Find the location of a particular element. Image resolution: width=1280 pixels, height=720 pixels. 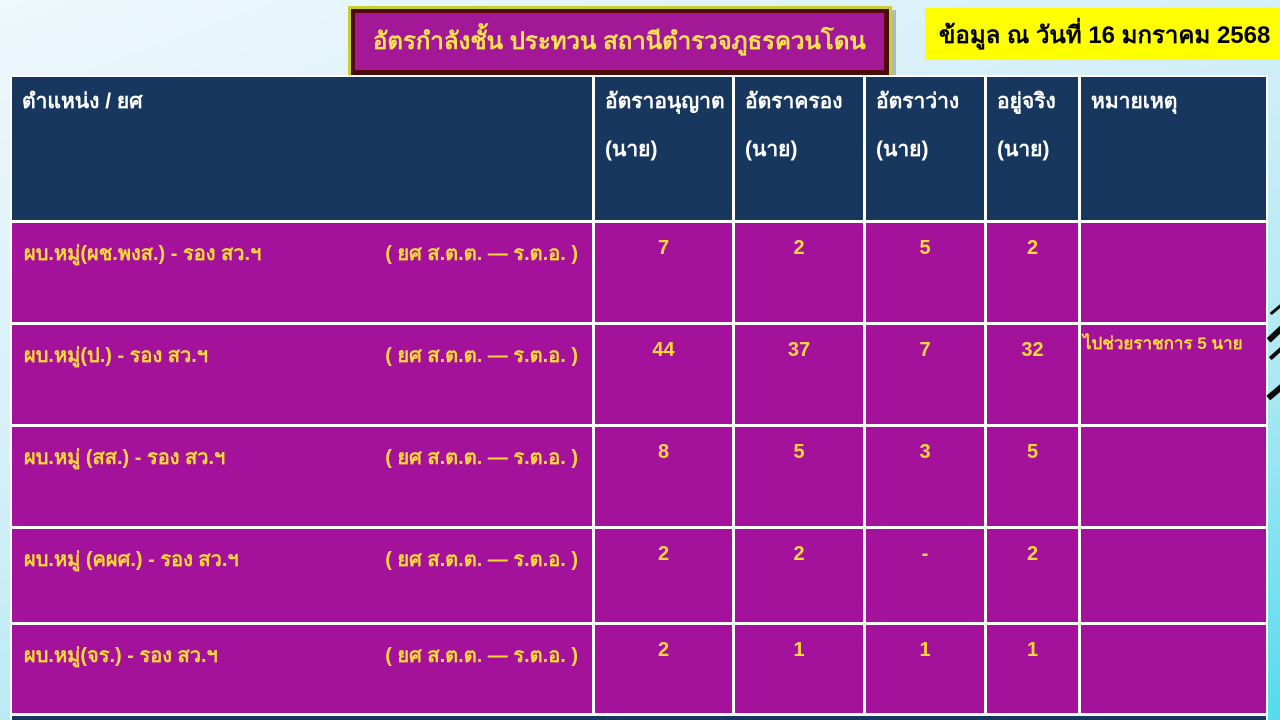

table-row-total-partial is located at coordinates (639, 718).